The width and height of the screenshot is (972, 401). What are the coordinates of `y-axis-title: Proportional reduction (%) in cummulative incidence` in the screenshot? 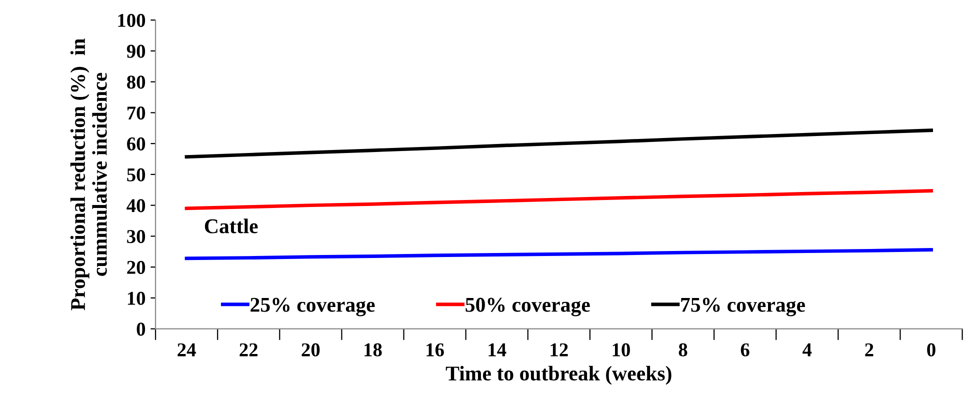 It's located at (88, 174).